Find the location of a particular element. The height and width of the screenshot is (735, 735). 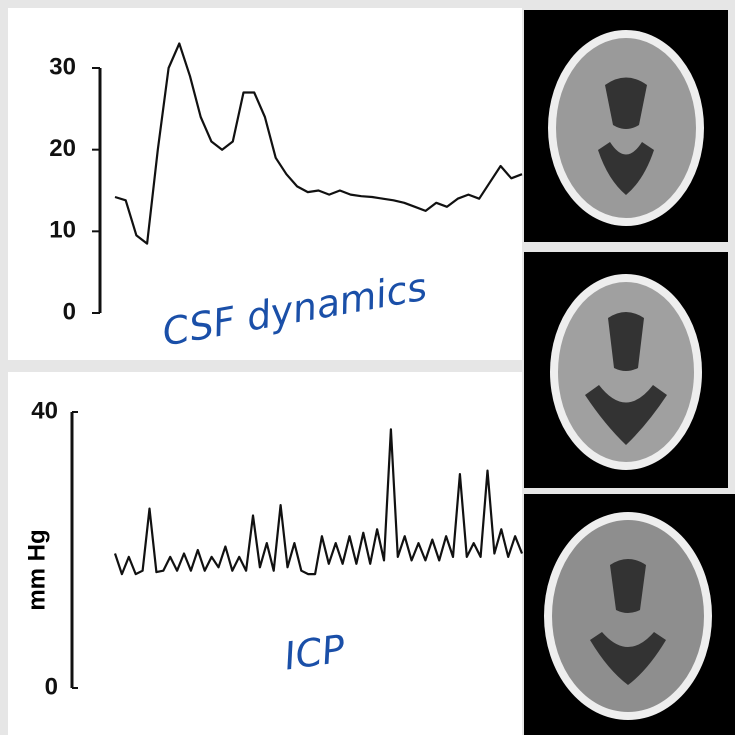

data-line is located at coordinates (318, 502).